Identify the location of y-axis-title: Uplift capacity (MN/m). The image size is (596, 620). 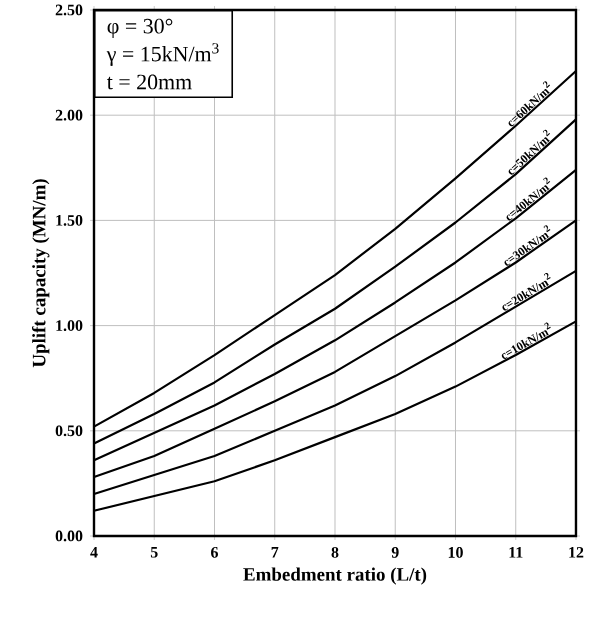
(40, 273).